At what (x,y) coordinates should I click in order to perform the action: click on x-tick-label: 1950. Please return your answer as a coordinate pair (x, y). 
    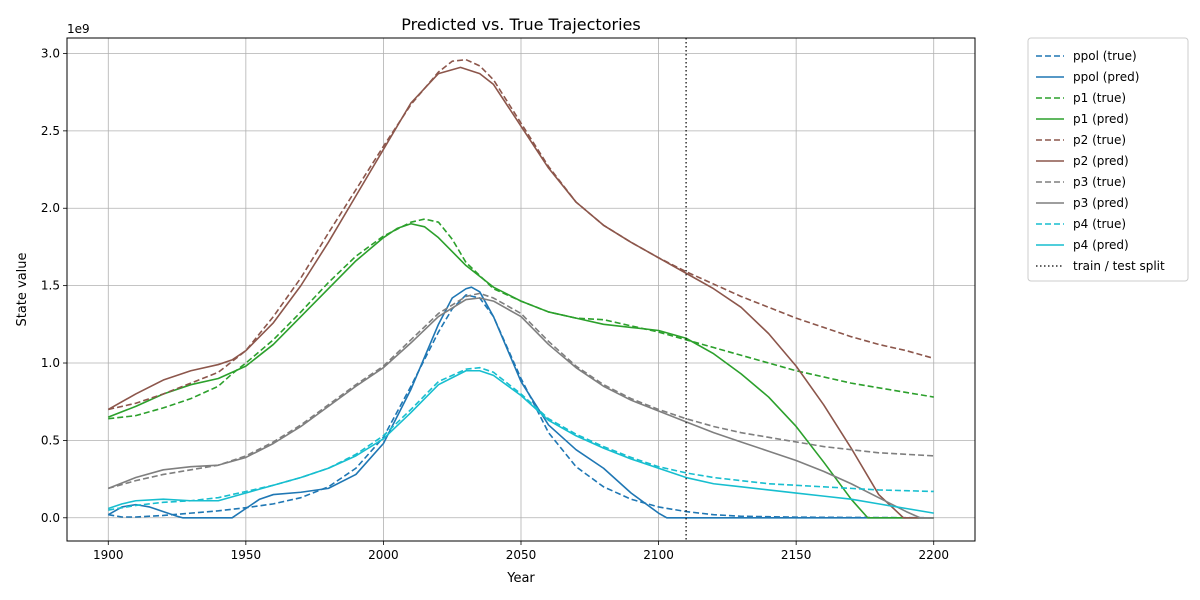
    Looking at the image, I should click on (246, 555).